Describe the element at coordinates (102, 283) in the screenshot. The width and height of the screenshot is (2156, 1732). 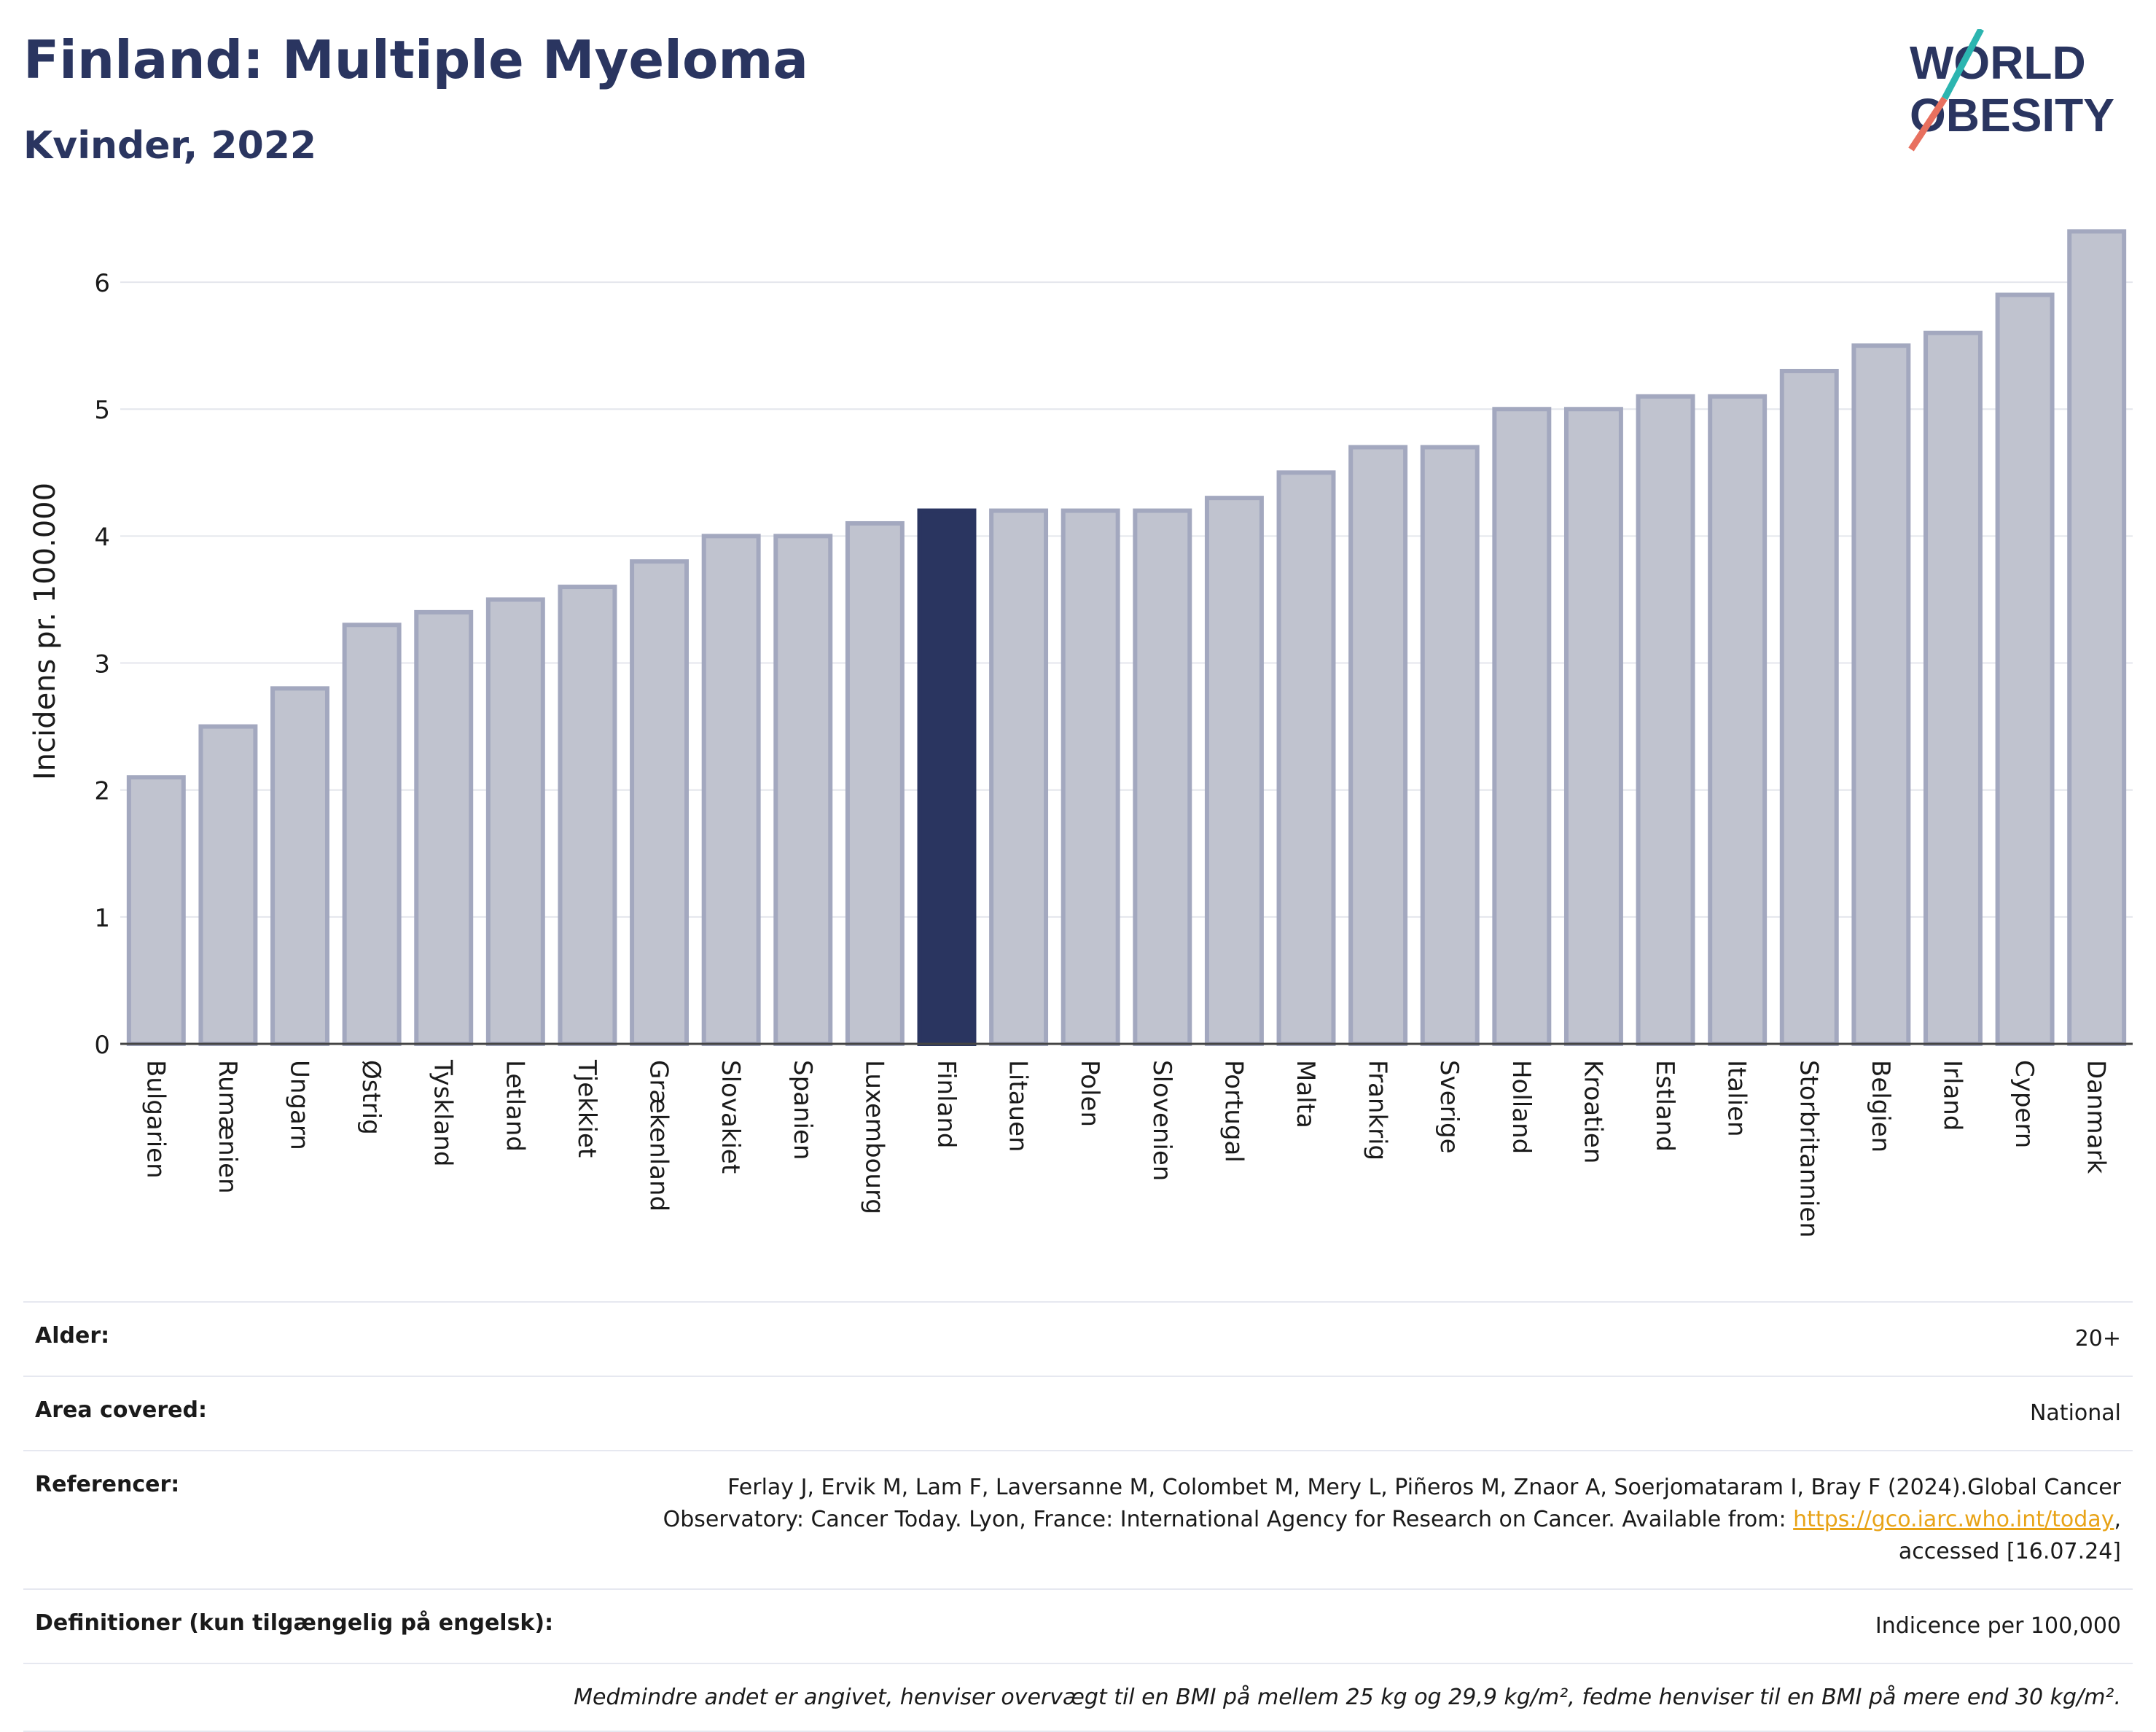
I see `y-tick-label: 6` at that location.